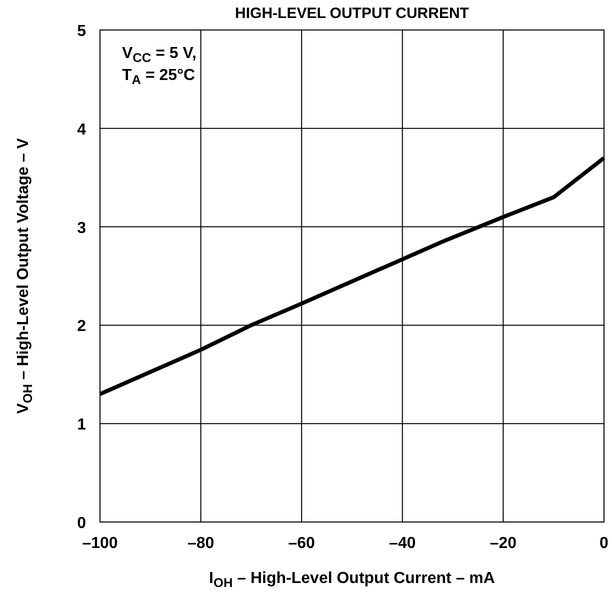  I want to click on annotation: V$_{CC}$ = 5 V,, so click(159, 55).